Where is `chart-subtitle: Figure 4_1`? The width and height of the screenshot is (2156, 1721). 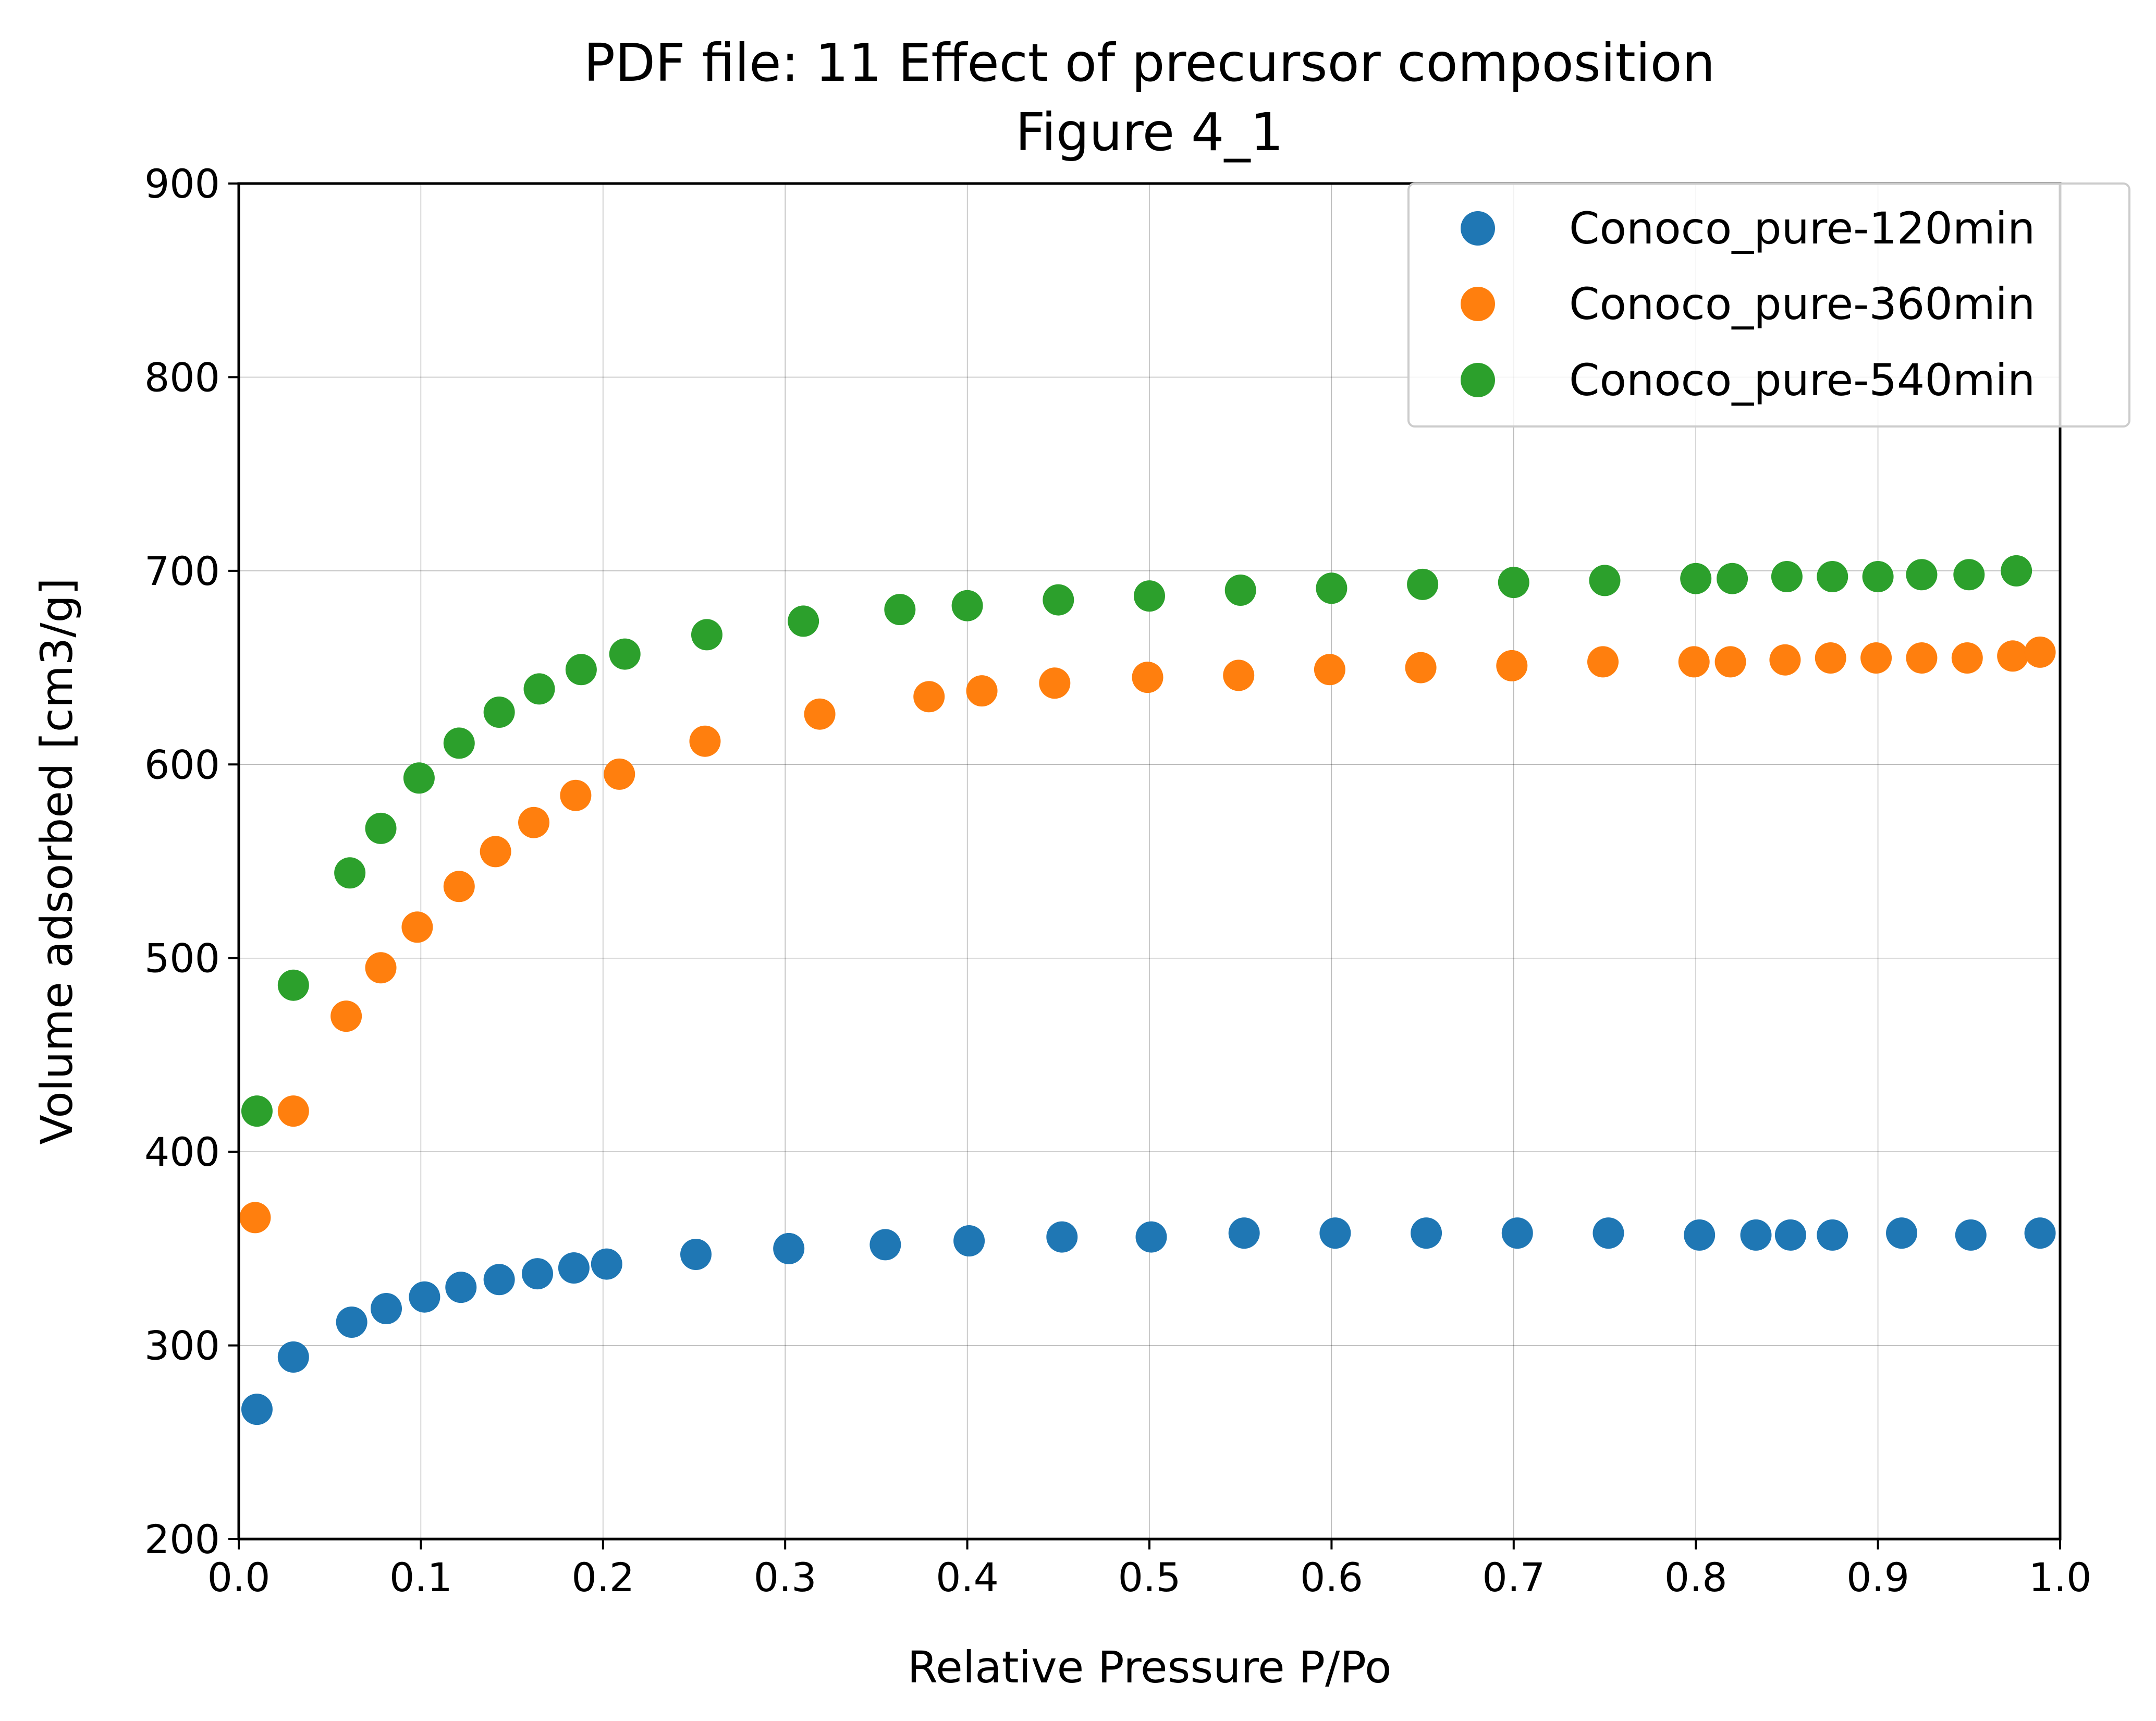 chart-subtitle: Figure 4_1 is located at coordinates (1149, 132).